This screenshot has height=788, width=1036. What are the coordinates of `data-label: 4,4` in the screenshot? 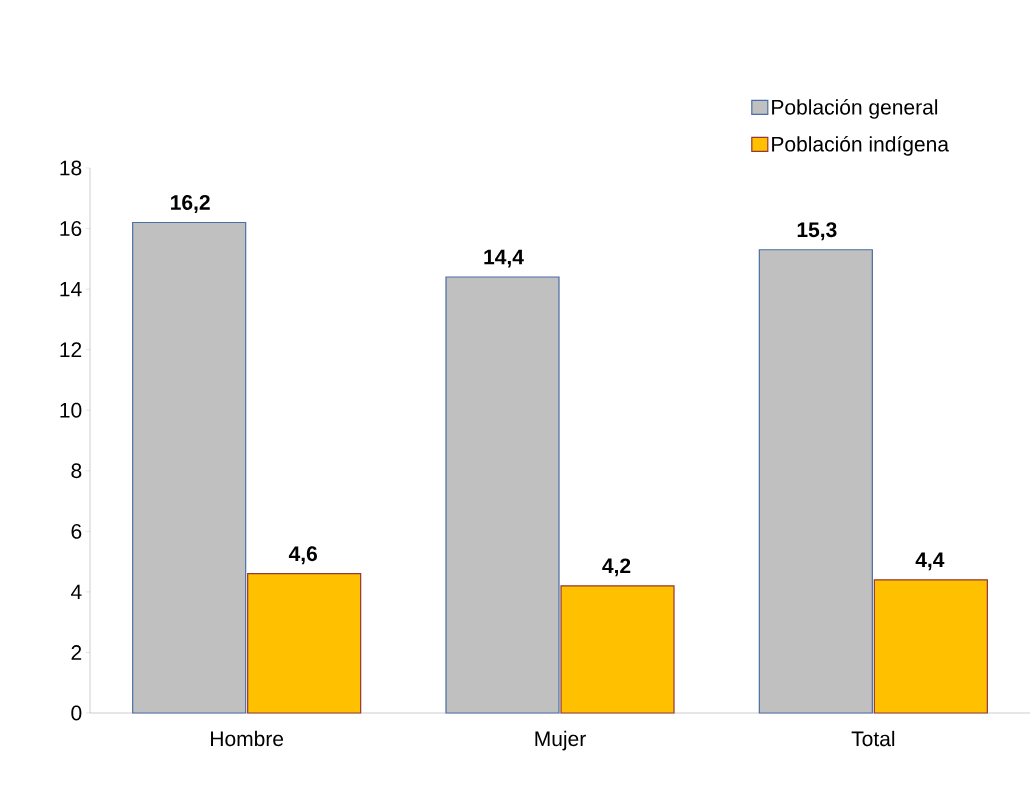 It's located at (930, 561).